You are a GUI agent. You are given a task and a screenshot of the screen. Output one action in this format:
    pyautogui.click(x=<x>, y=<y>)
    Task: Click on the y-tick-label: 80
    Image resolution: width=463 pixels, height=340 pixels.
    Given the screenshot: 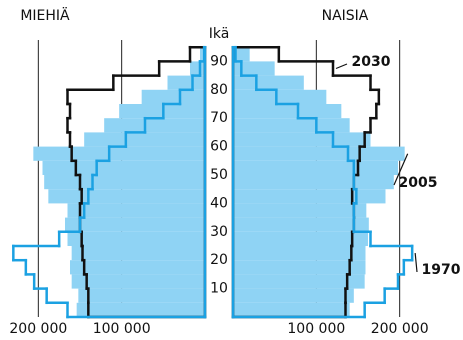 What is the action you would take?
    pyautogui.click(x=219, y=90)
    